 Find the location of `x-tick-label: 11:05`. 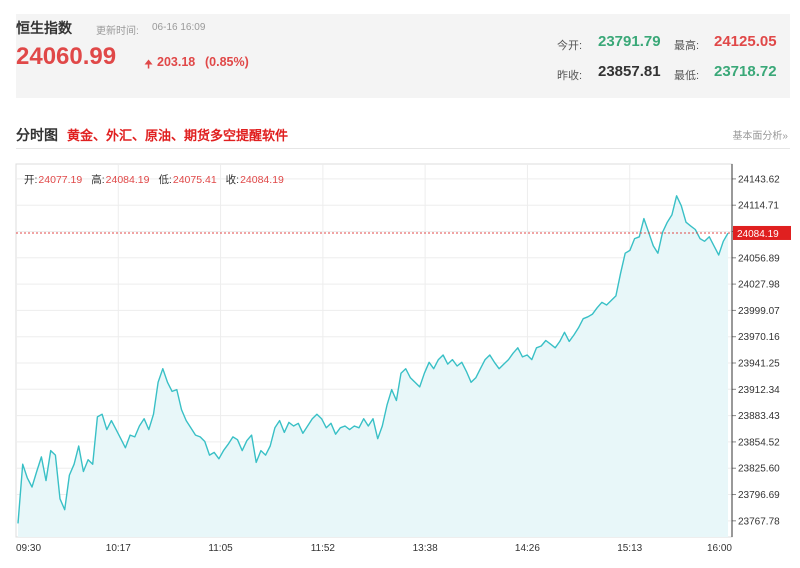

x-tick-label: 11:05 is located at coordinates (220, 548).